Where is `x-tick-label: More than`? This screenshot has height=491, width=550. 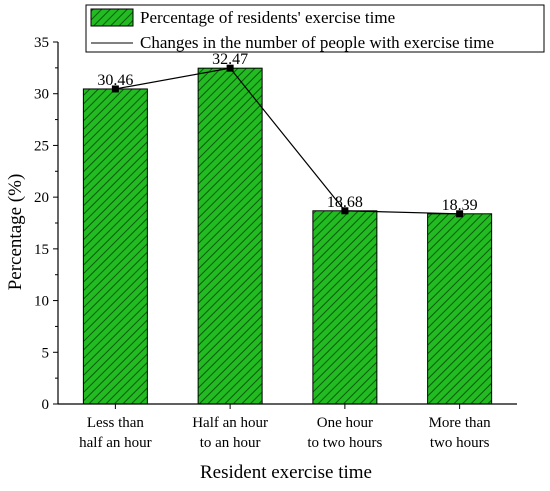 x-tick-label: More than is located at coordinates (460, 423).